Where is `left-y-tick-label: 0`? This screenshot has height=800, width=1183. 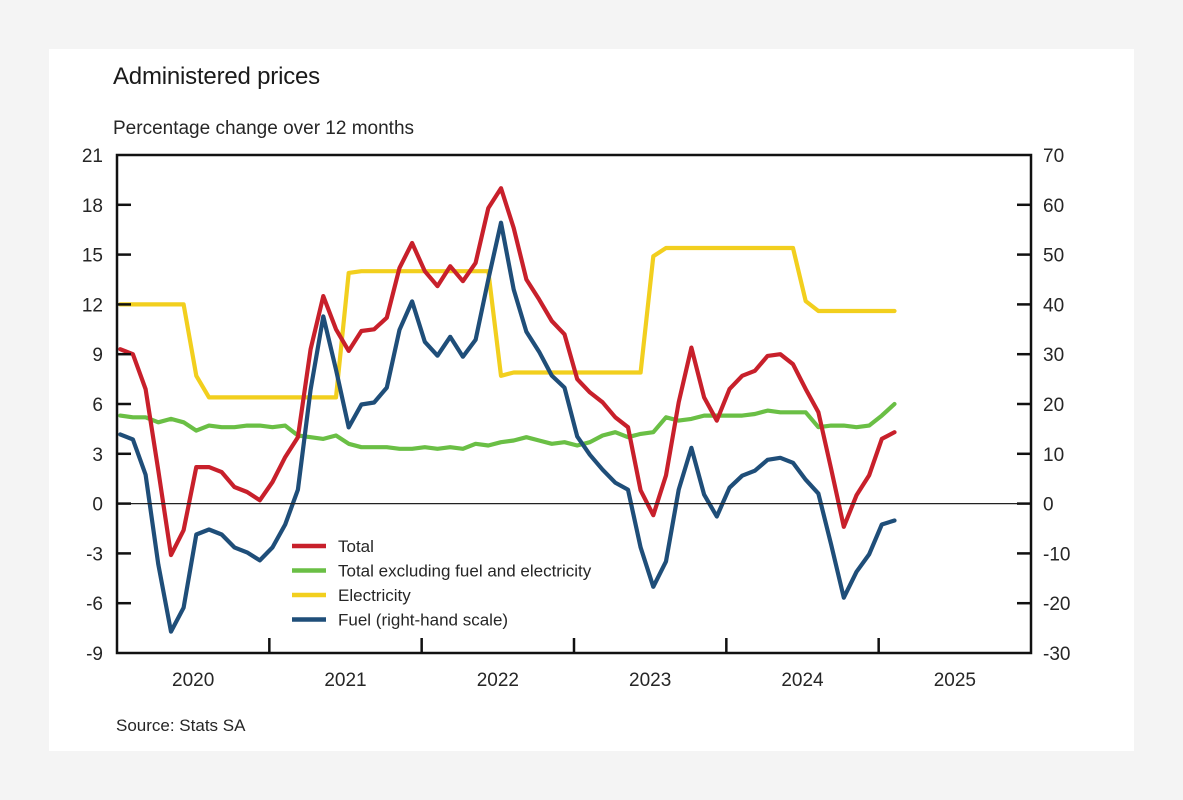
left-y-tick-label: 0 is located at coordinates (97, 505).